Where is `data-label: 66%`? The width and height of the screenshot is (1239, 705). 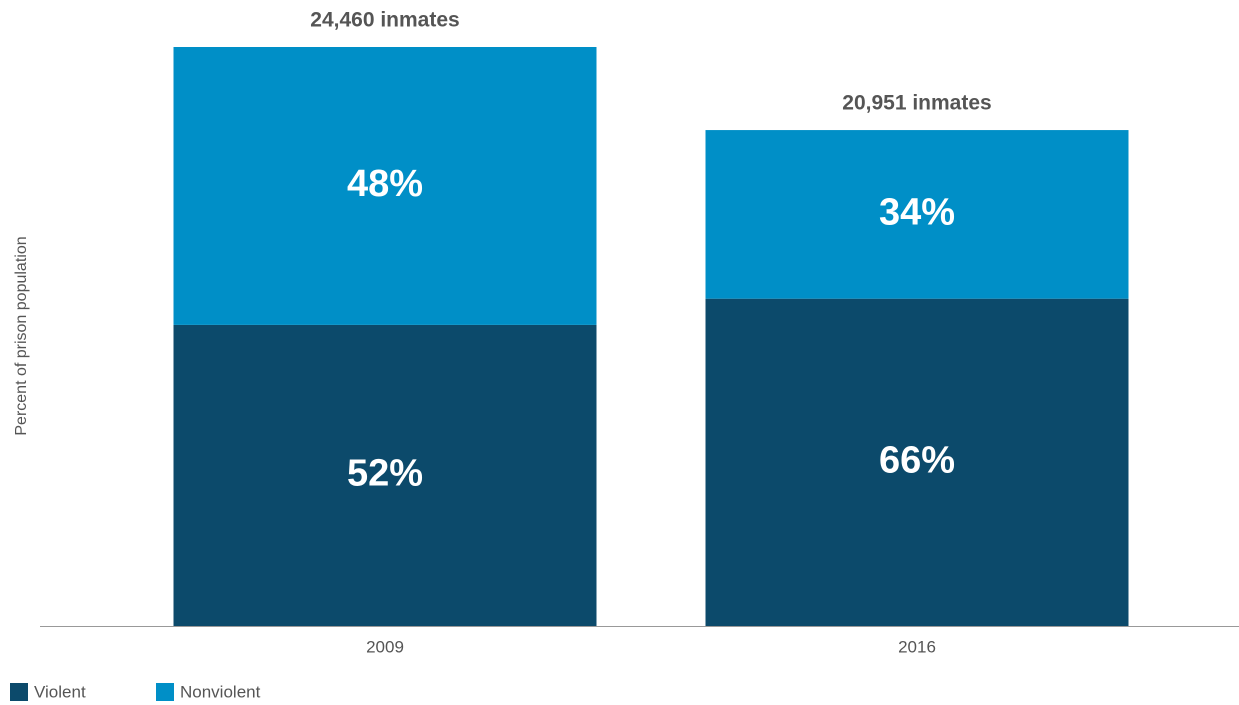 data-label: 66% is located at coordinates (917, 460).